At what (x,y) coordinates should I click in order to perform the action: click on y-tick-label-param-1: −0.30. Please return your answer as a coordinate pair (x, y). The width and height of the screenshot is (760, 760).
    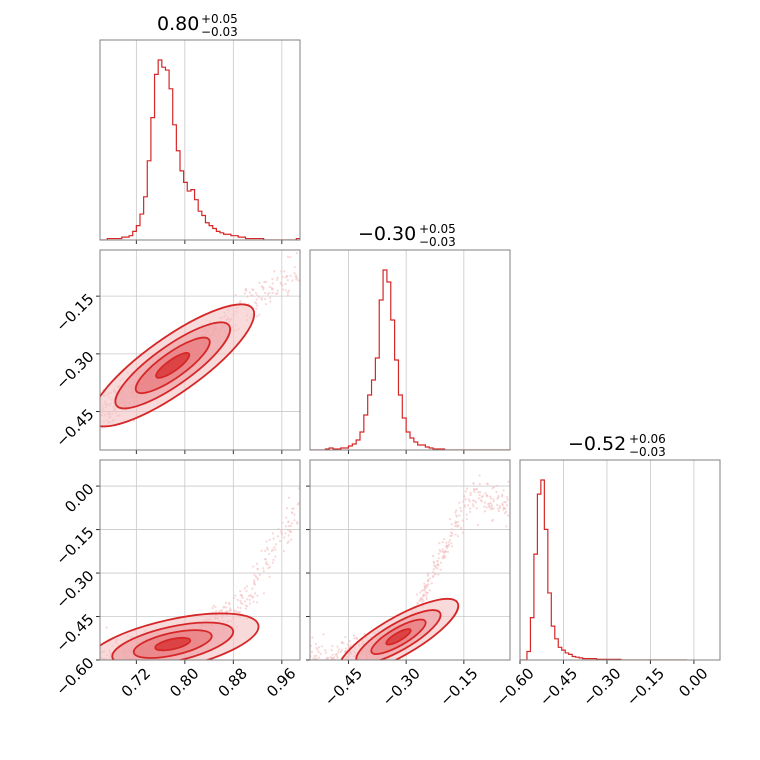
    Looking at the image, I should click on (74, 370).